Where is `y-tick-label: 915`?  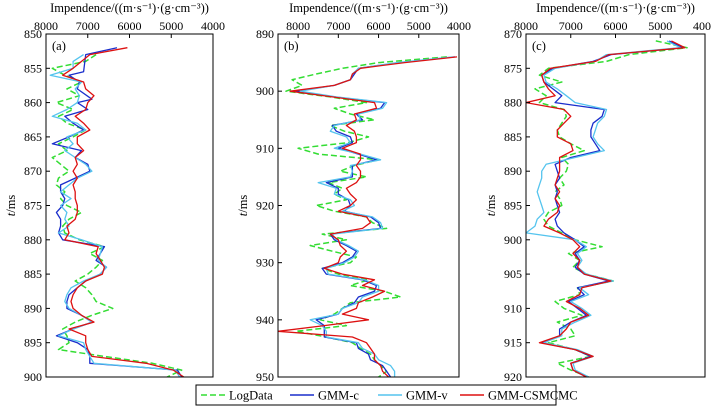
y-tick-label: 915 is located at coordinates (513, 343).